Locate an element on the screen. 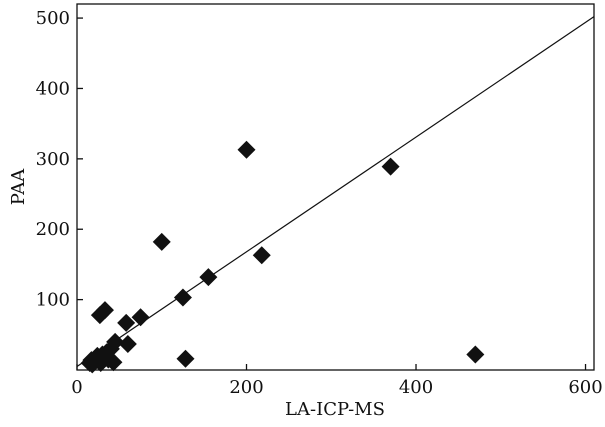  y-tick-label: 200 is located at coordinates (53, 229).